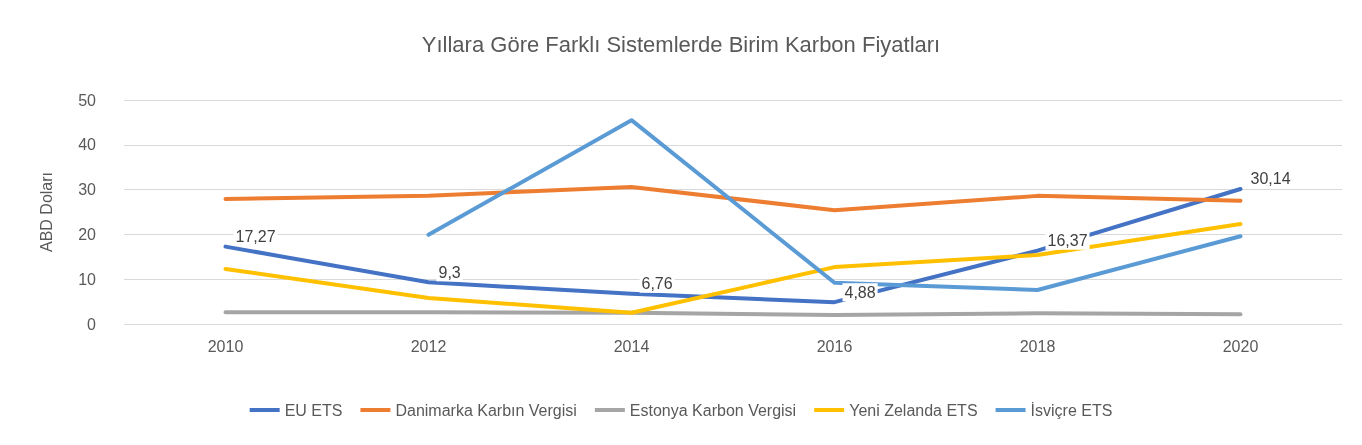 The width and height of the screenshot is (1362, 445). What do you see at coordinates (860, 292) in the screenshot?
I see `data-label: 4,88` at bounding box center [860, 292].